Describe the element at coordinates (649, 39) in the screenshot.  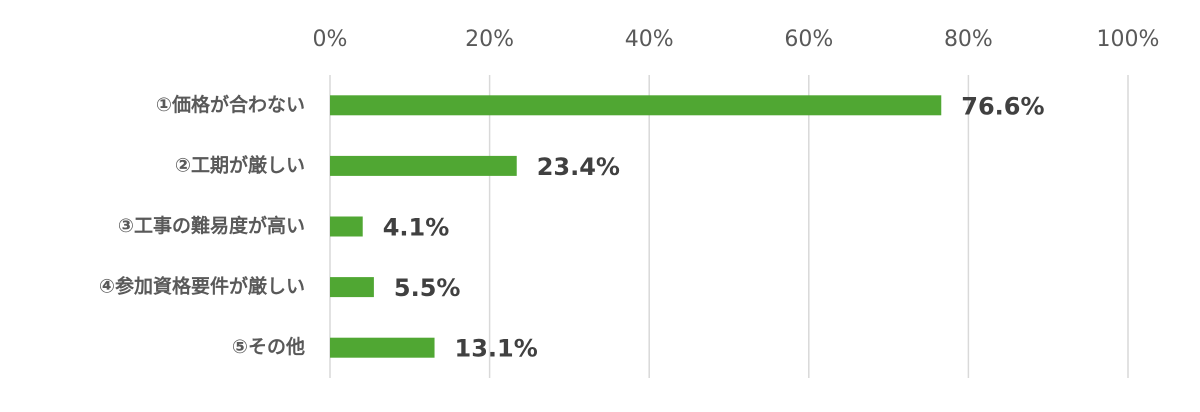
I see `x-tick-label: 40%` at that location.